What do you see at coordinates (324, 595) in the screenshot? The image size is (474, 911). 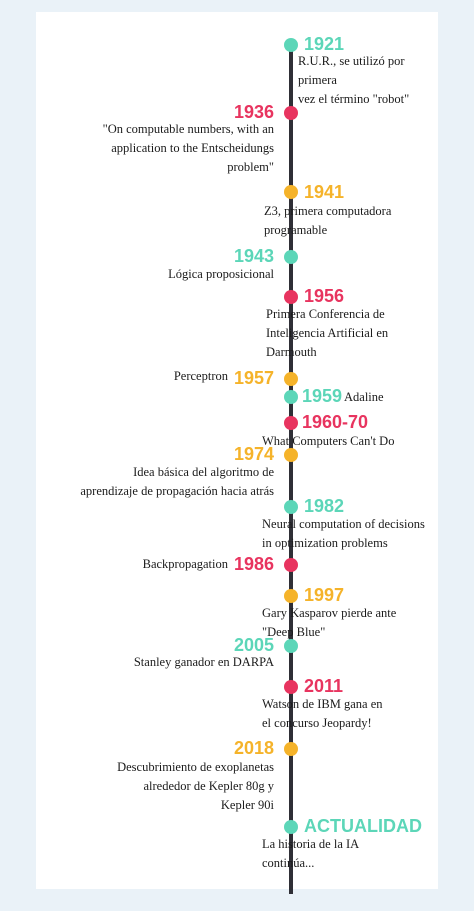 I see `event-year: 1997` at bounding box center [324, 595].